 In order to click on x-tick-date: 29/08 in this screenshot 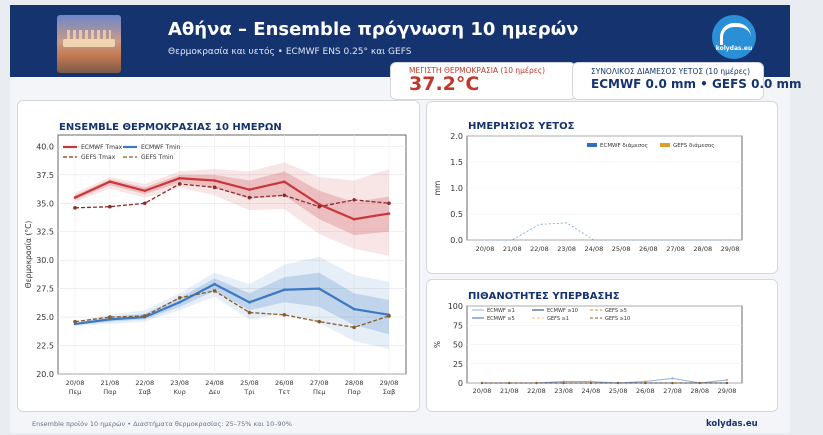, I will do `click(389, 383)`.